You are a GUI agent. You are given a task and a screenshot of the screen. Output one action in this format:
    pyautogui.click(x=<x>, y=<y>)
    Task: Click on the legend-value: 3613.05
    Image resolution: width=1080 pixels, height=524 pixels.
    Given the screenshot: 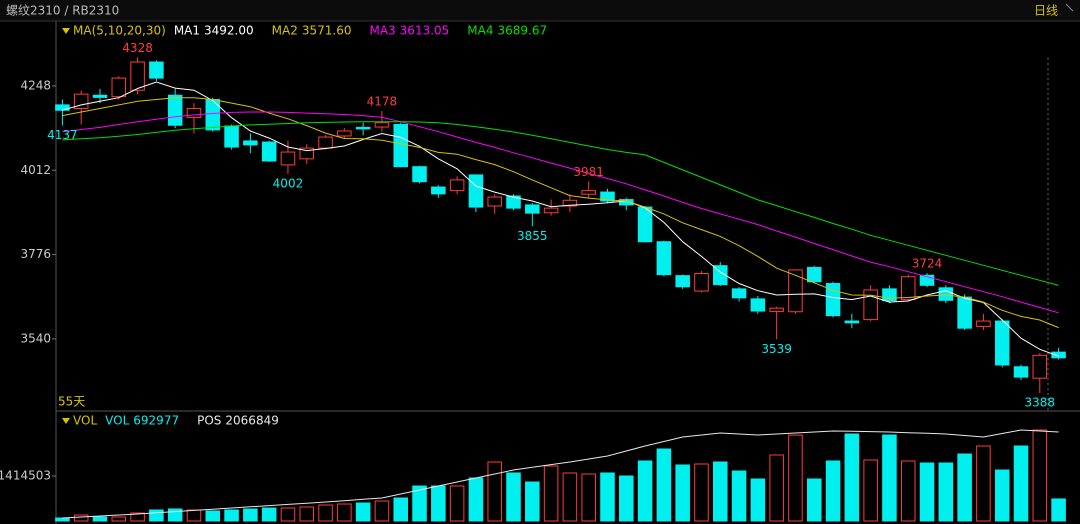 What is the action you would take?
    pyautogui.click(x=425, y=31)
    